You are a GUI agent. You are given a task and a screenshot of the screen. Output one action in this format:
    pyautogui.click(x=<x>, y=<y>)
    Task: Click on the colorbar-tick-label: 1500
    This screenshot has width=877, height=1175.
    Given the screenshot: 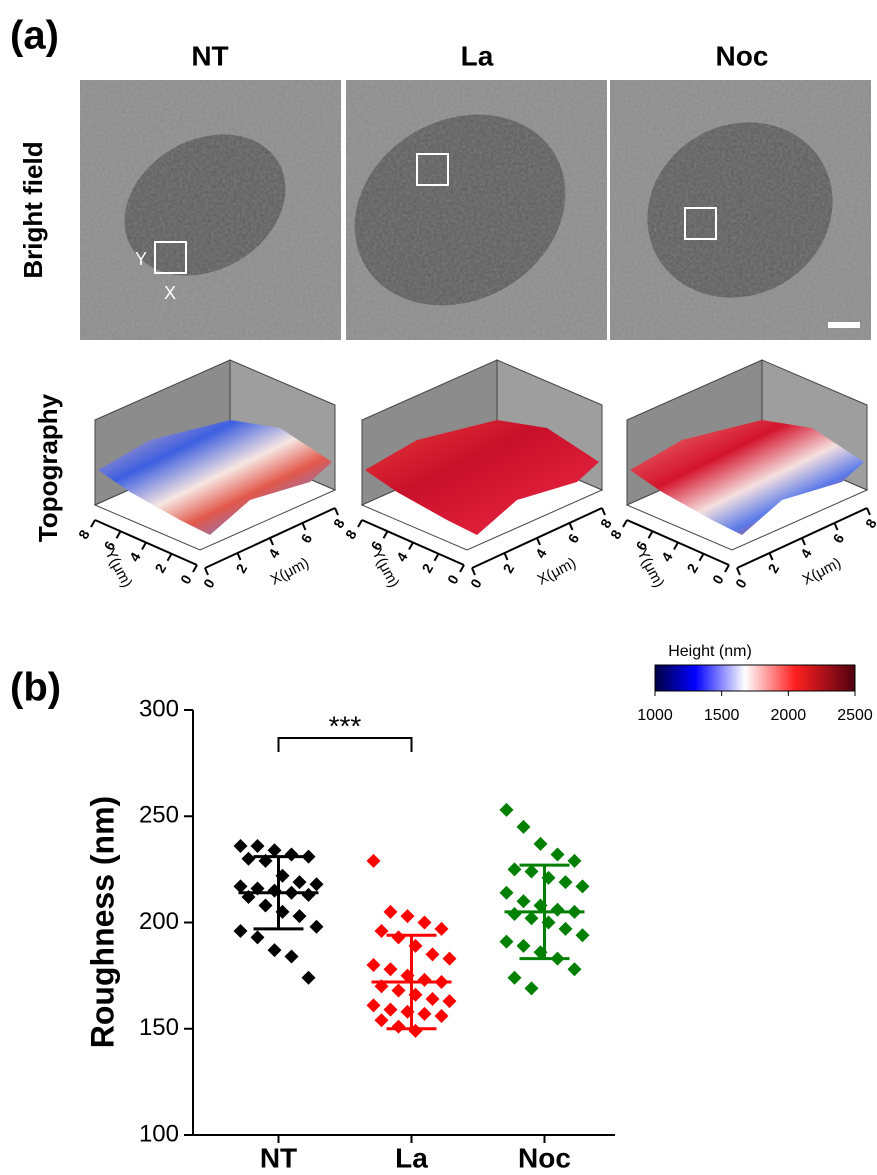 What is the action you would take?
    pyautogui.click(x=722, y=715)
    